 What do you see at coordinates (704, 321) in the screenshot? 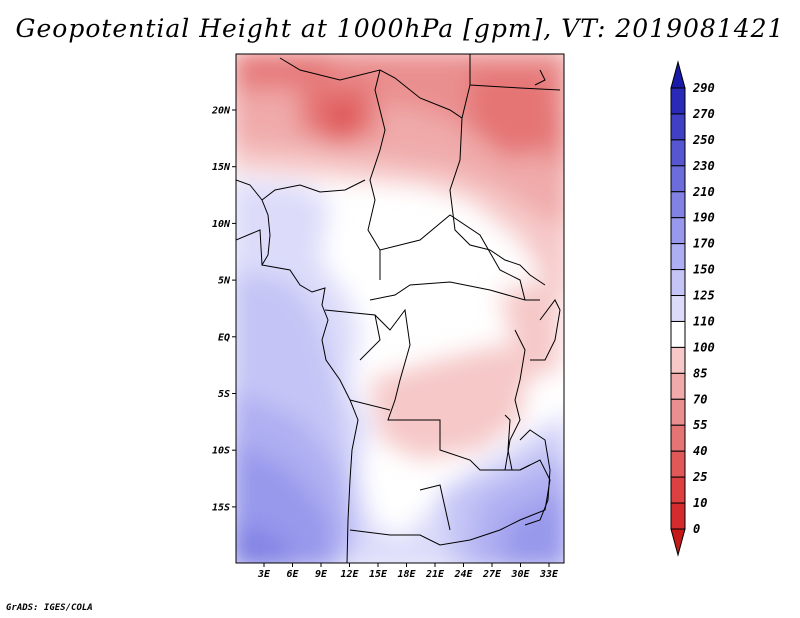
I see `colorbar-label: 110` at bounding box center [704, 321].